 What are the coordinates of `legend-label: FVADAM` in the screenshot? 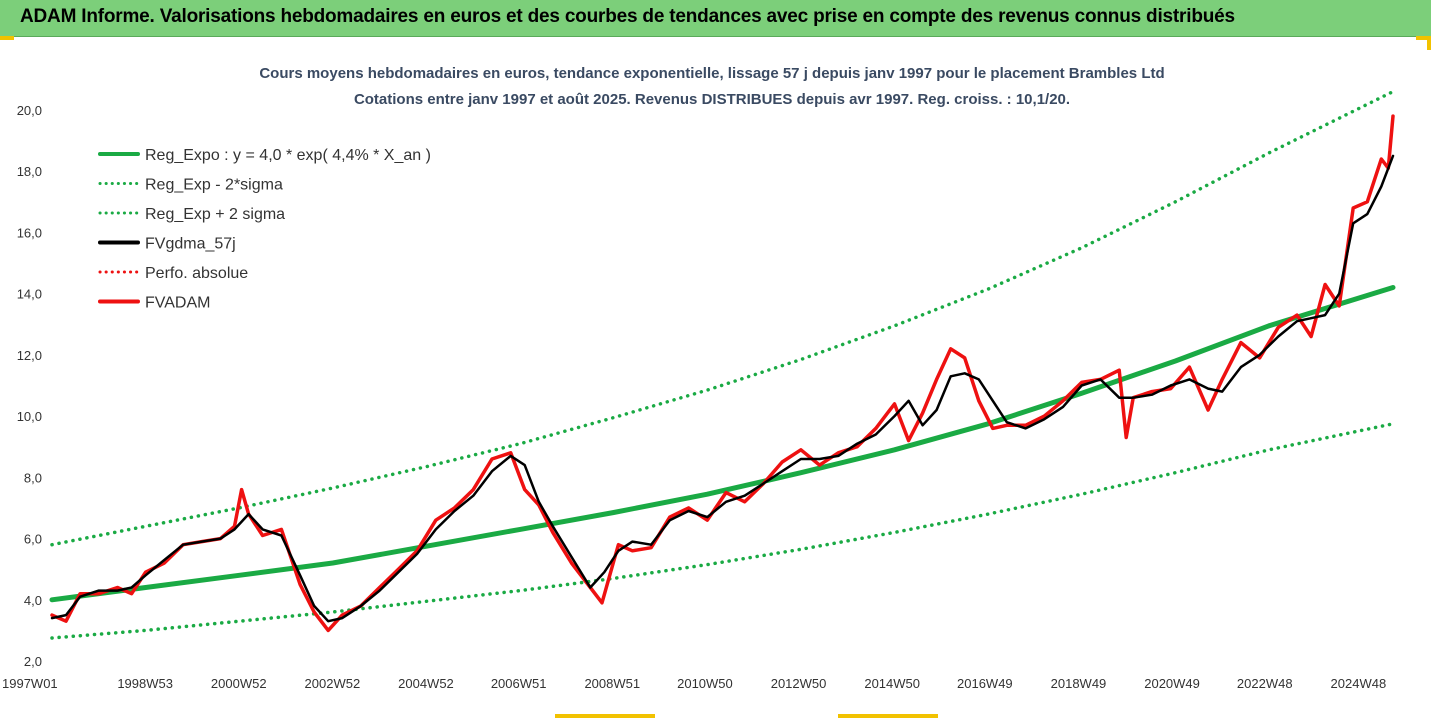 It's located at (177, 303).